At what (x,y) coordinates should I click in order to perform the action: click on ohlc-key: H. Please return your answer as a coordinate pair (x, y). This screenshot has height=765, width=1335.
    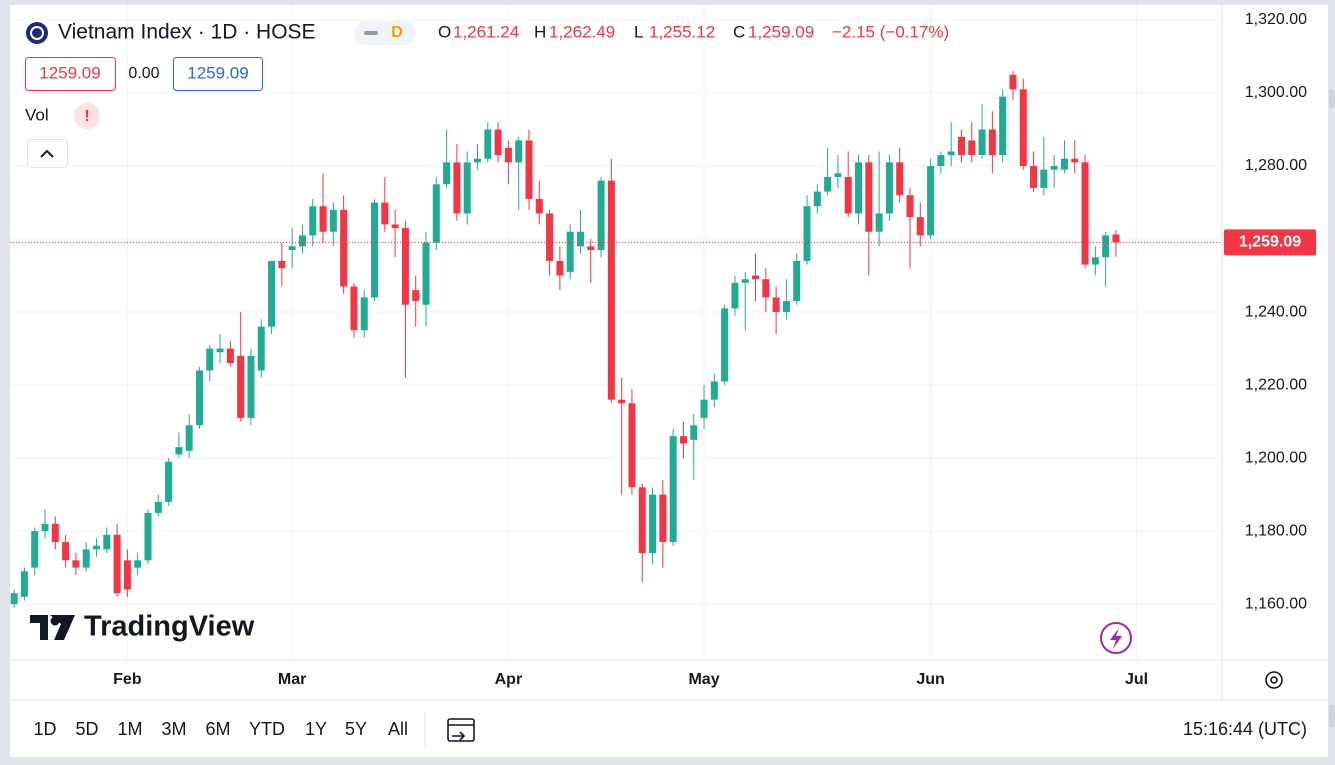
    Looking at the image, I should click on (540, 31).